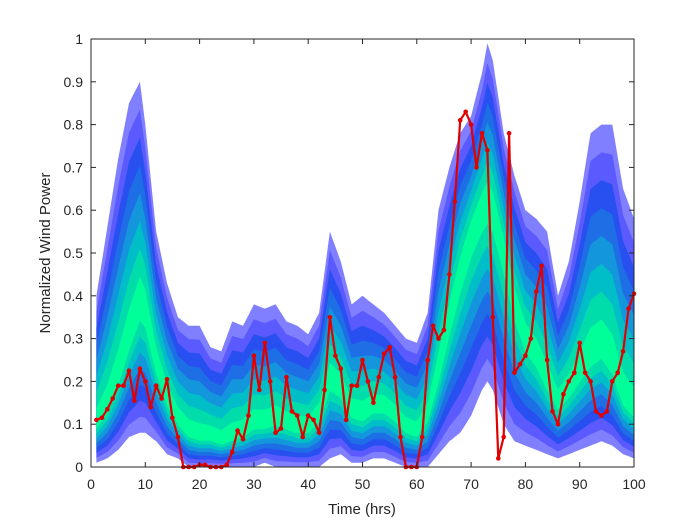 The image size is (700, 525). I want to click on y-tick-label: 0.8, so click(74, 125).